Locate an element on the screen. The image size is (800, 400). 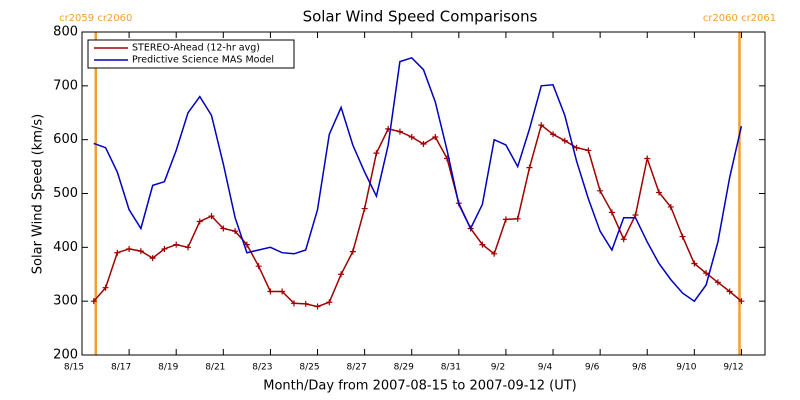
y-tick-label: 700 is located at coordinates (65, 85).